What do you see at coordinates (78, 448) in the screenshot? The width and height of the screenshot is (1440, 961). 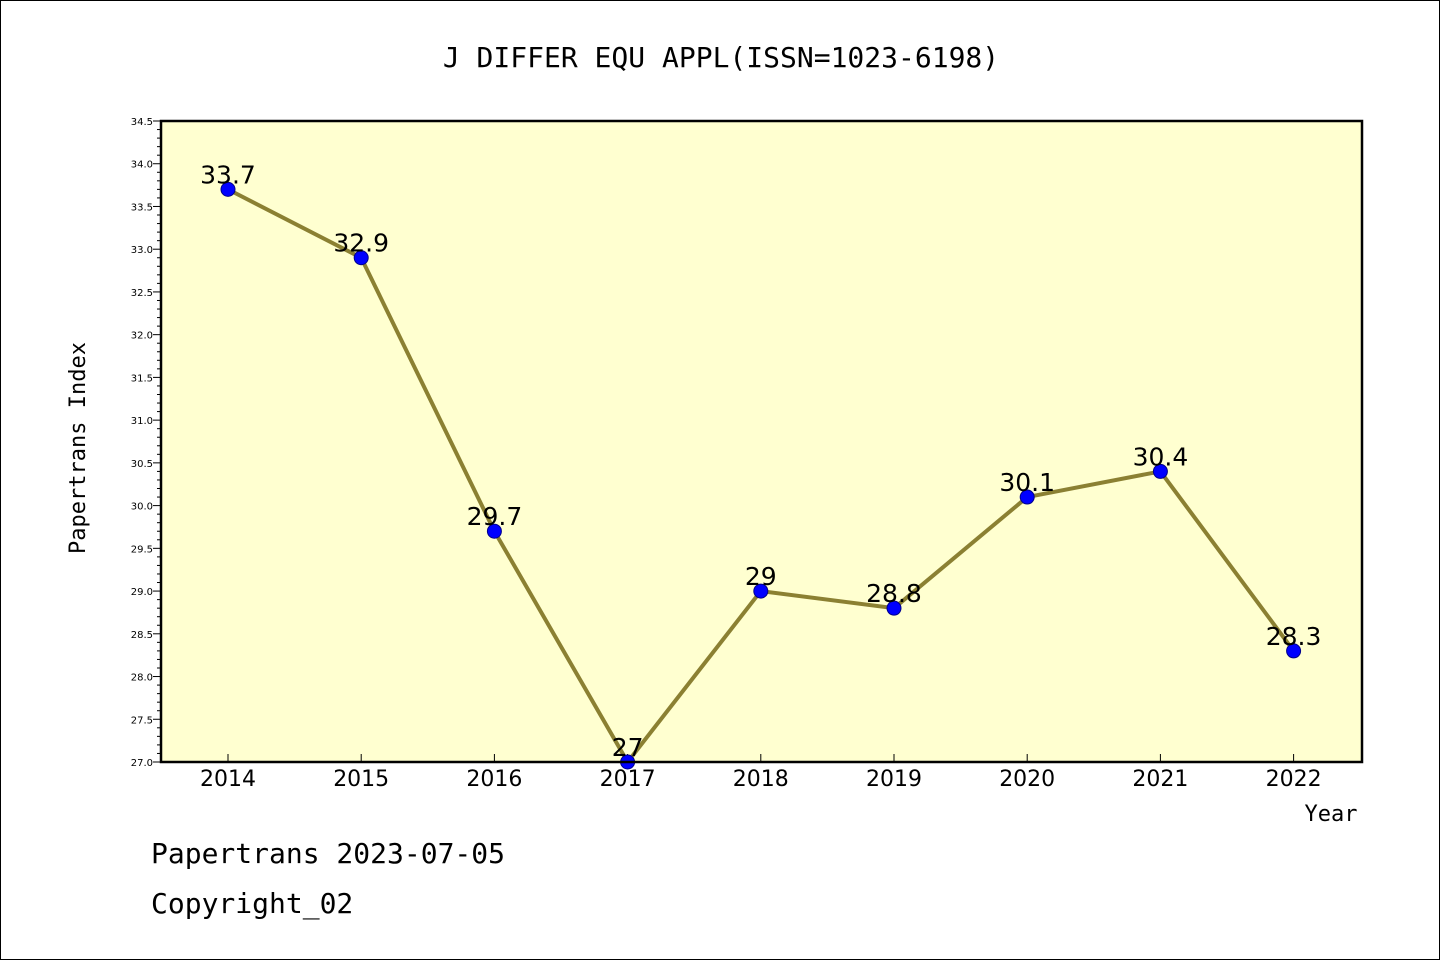 I see `y-axis-label: Papertrans Index` at bounding box center [78, 448].